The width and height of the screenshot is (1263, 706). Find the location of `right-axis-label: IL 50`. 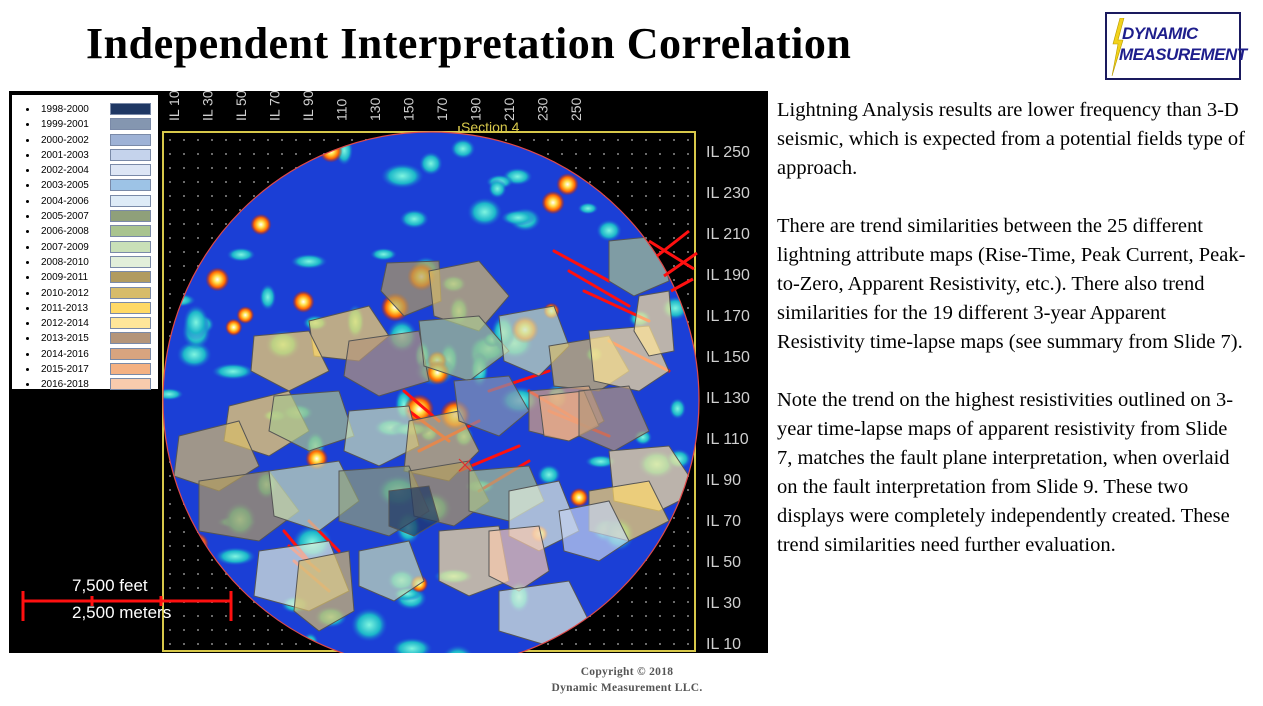

right-axis-label: IL 50 is located at coordinates (723, 562).